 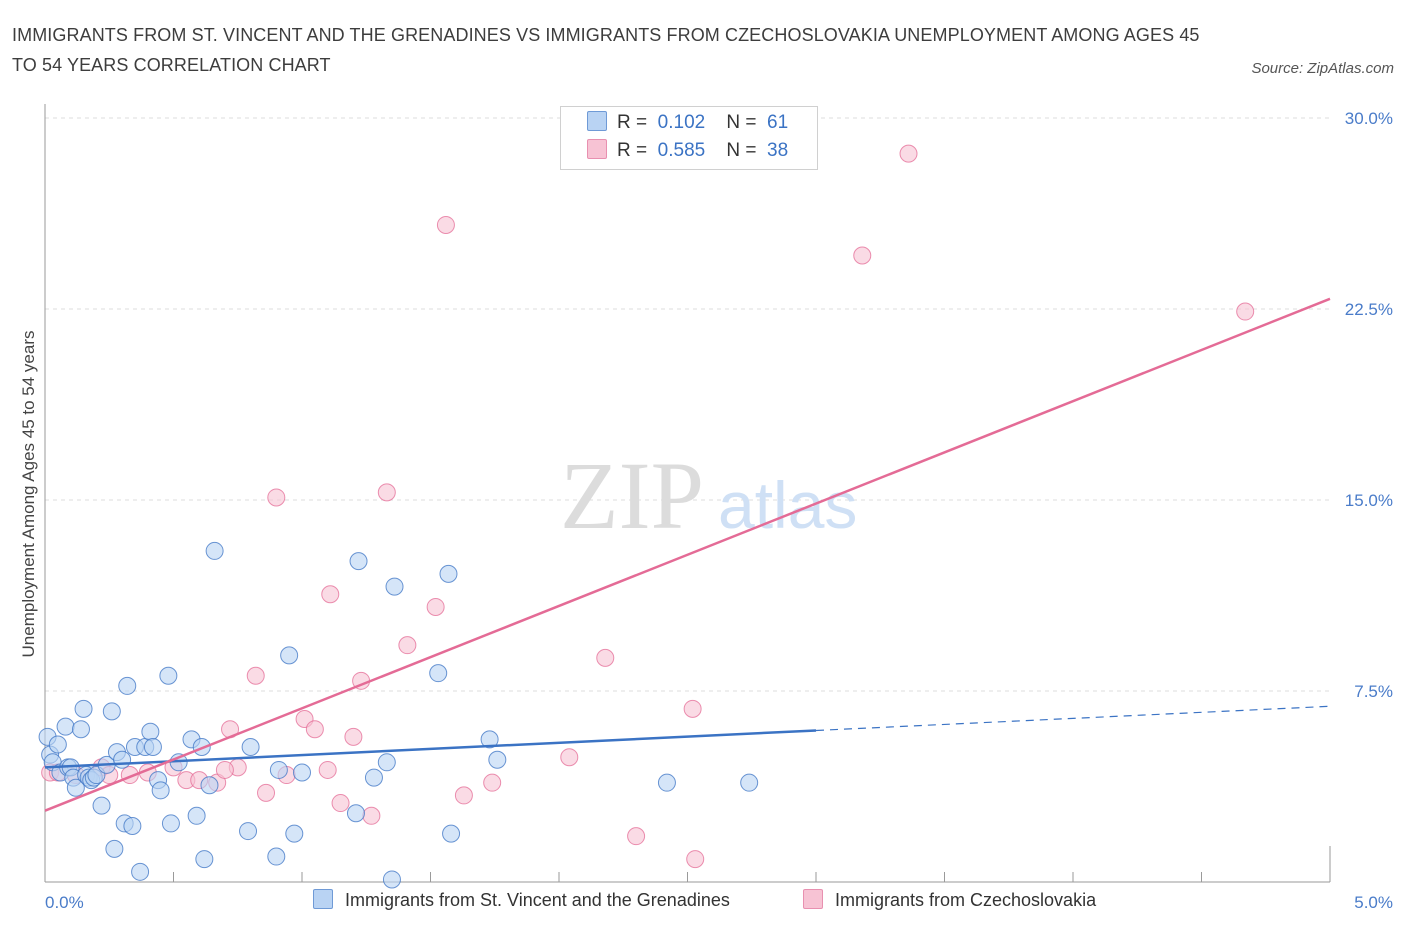 I want to click on trend-line-st-vincent-extension, so click(x=1073, y=718).